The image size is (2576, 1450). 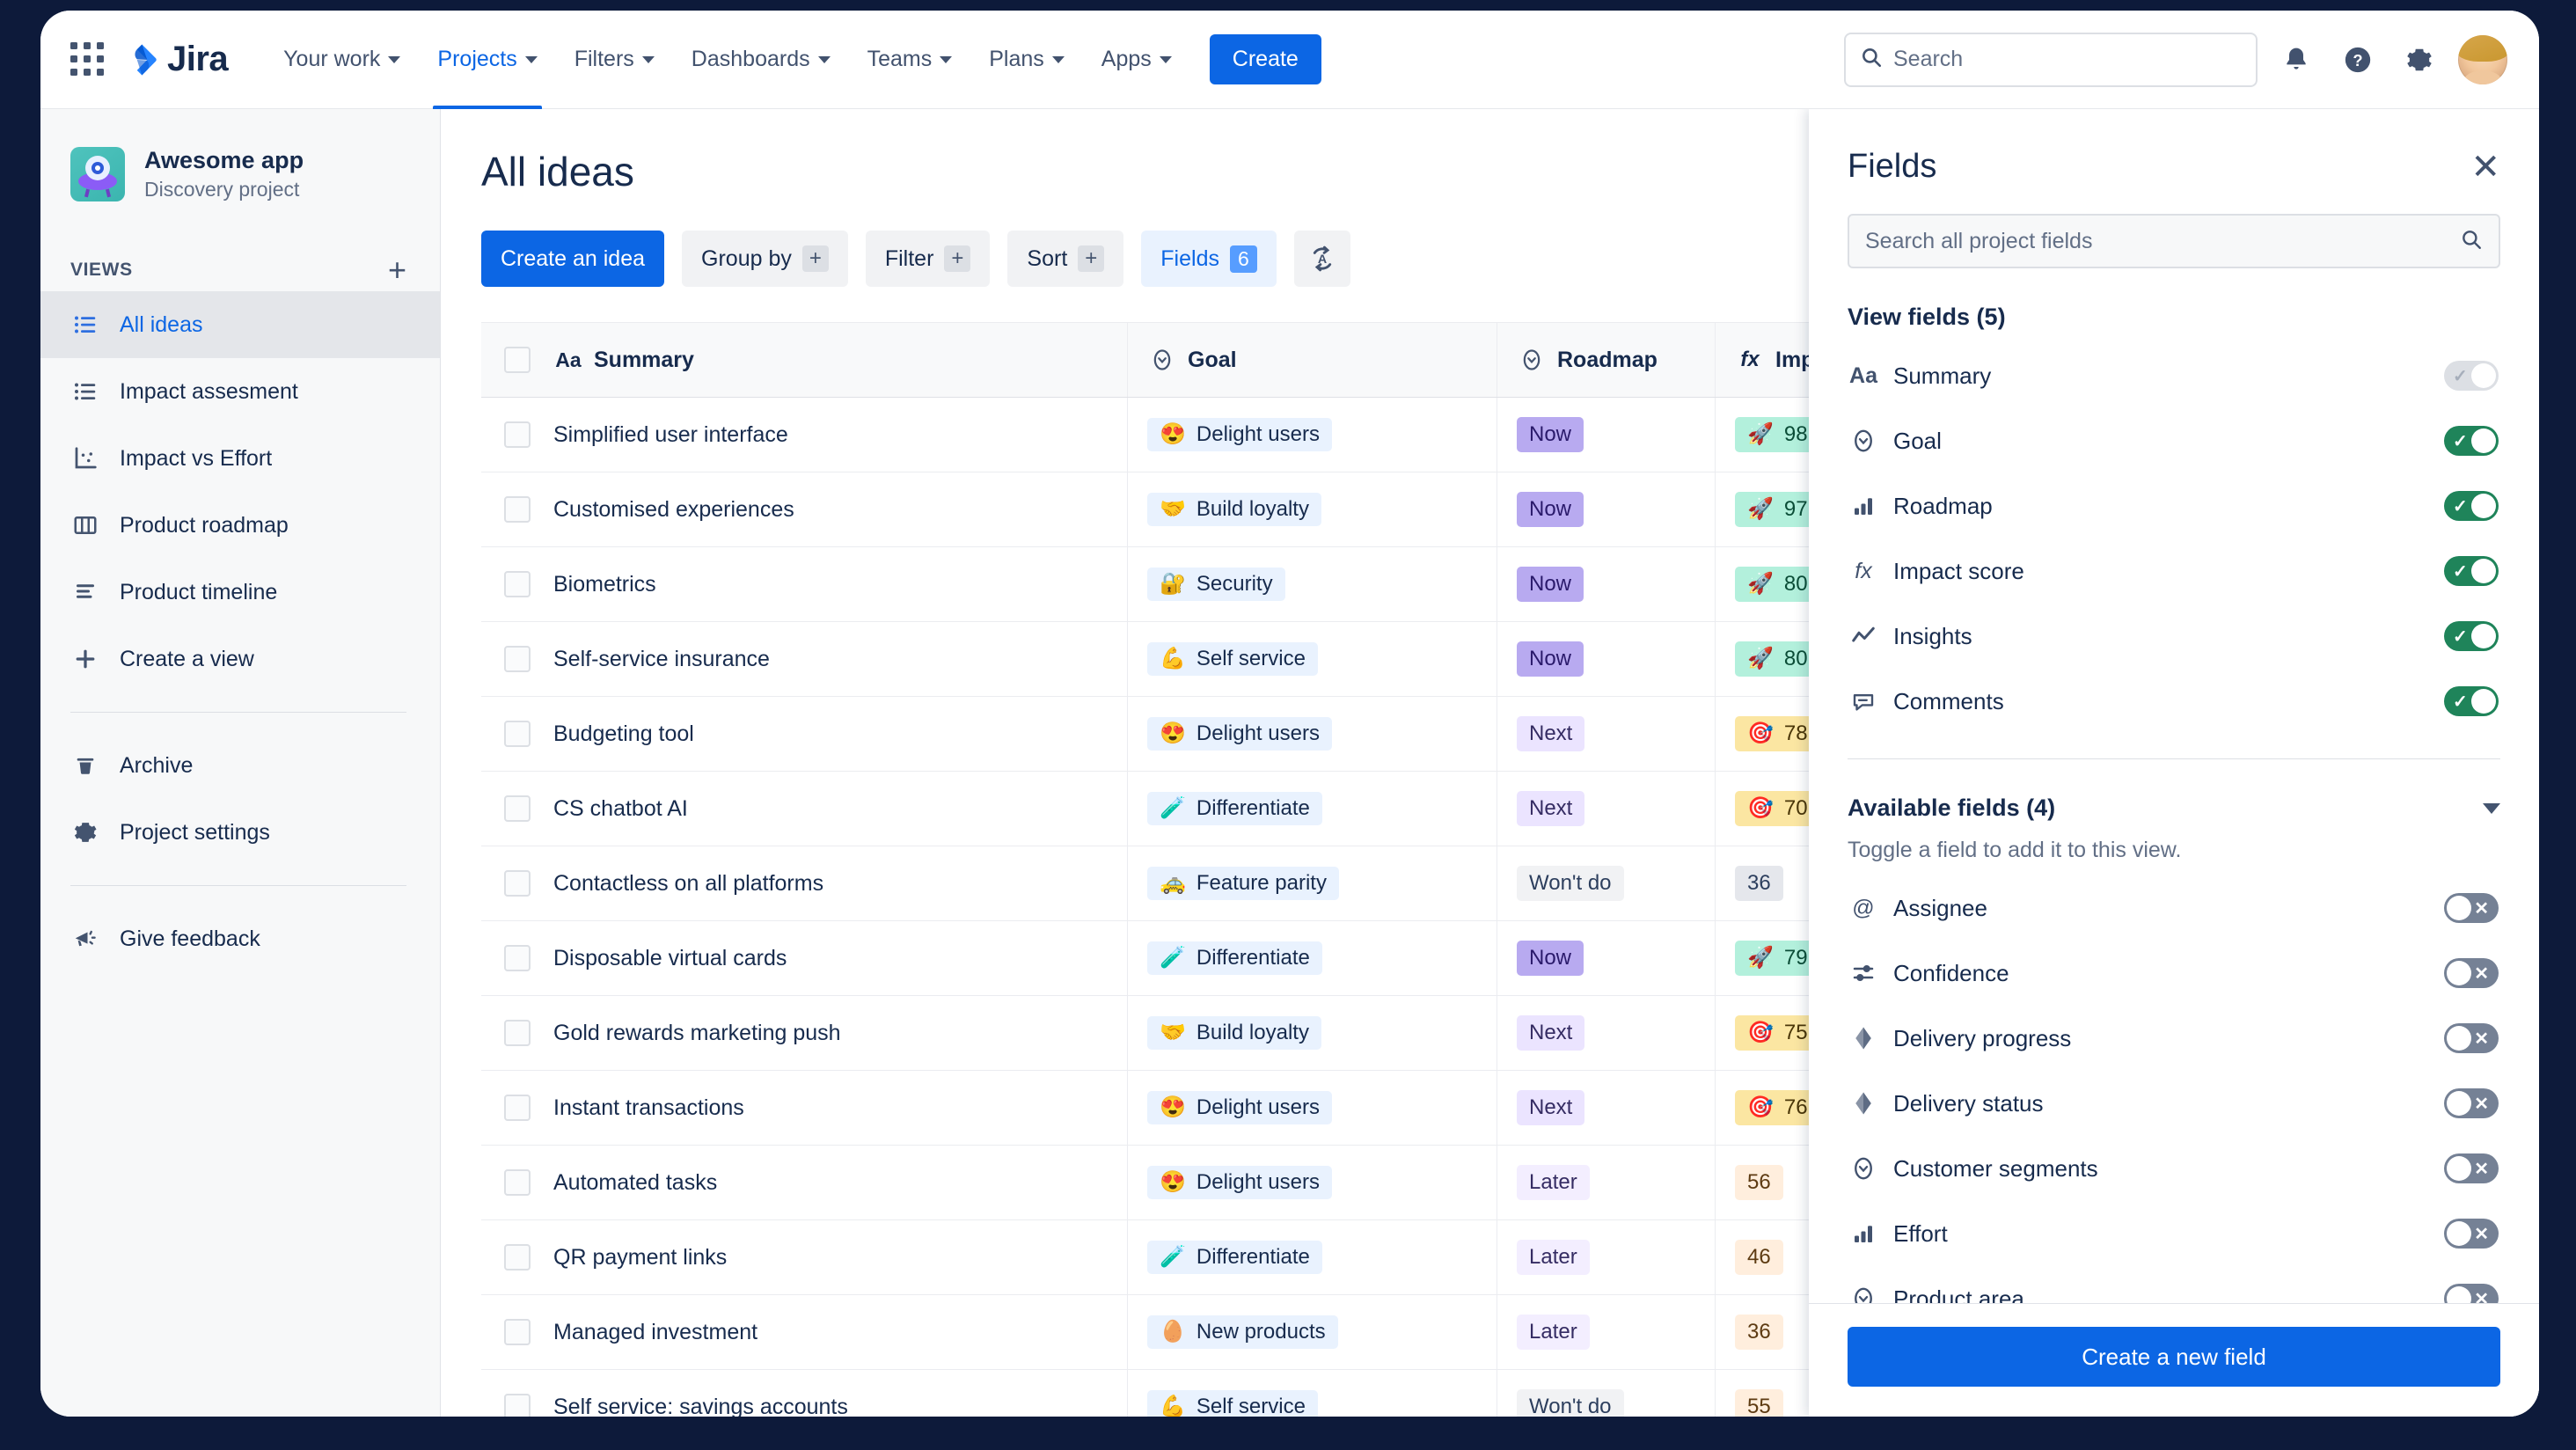 What do you see at coordinates (2174, 241) in the screenshot?
I see `fields-search-input: Search all project fields` at bounding box center [2174, 241].